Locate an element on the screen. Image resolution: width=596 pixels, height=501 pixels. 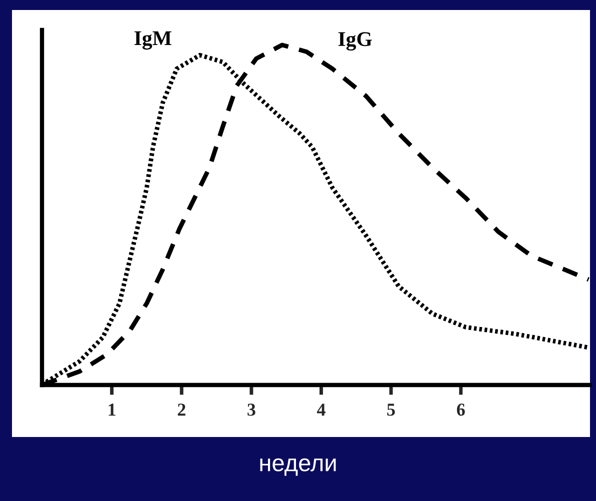
series-label: IgM is located at coordinates (153, 40).